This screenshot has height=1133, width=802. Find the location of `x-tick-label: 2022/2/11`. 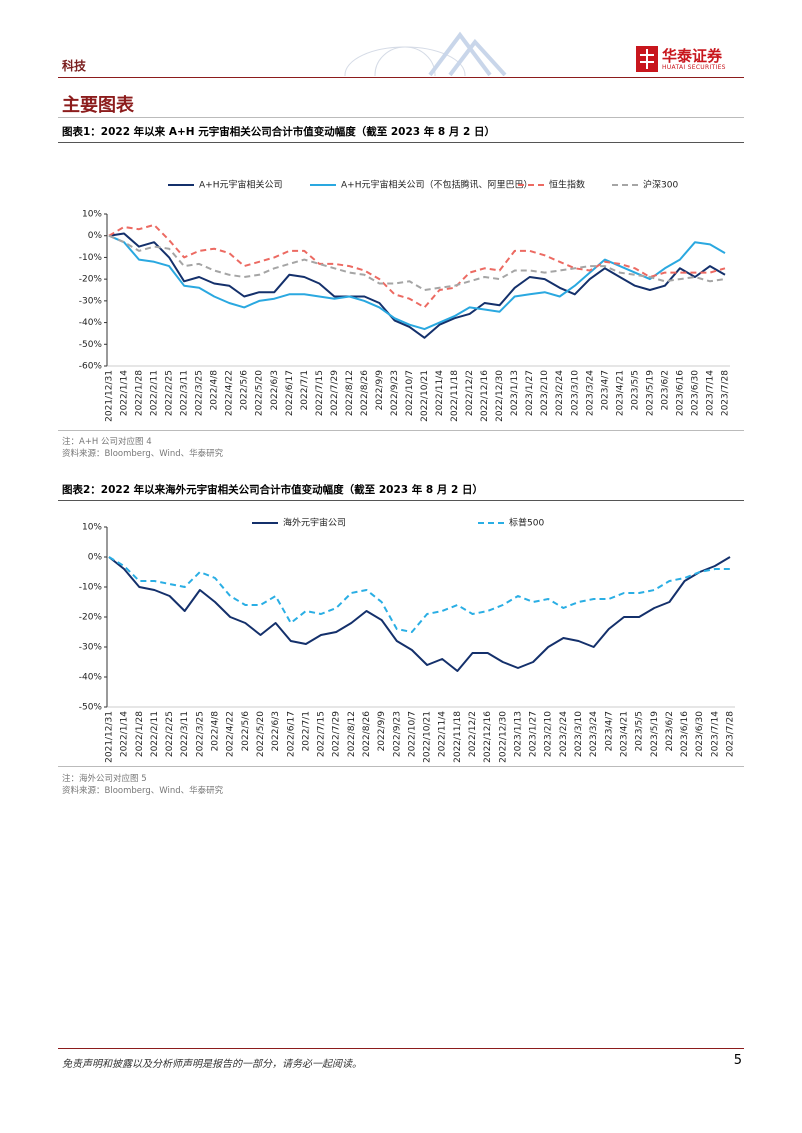

x-tick-label: 2022/2/11 is located at coordinates (155, 734).